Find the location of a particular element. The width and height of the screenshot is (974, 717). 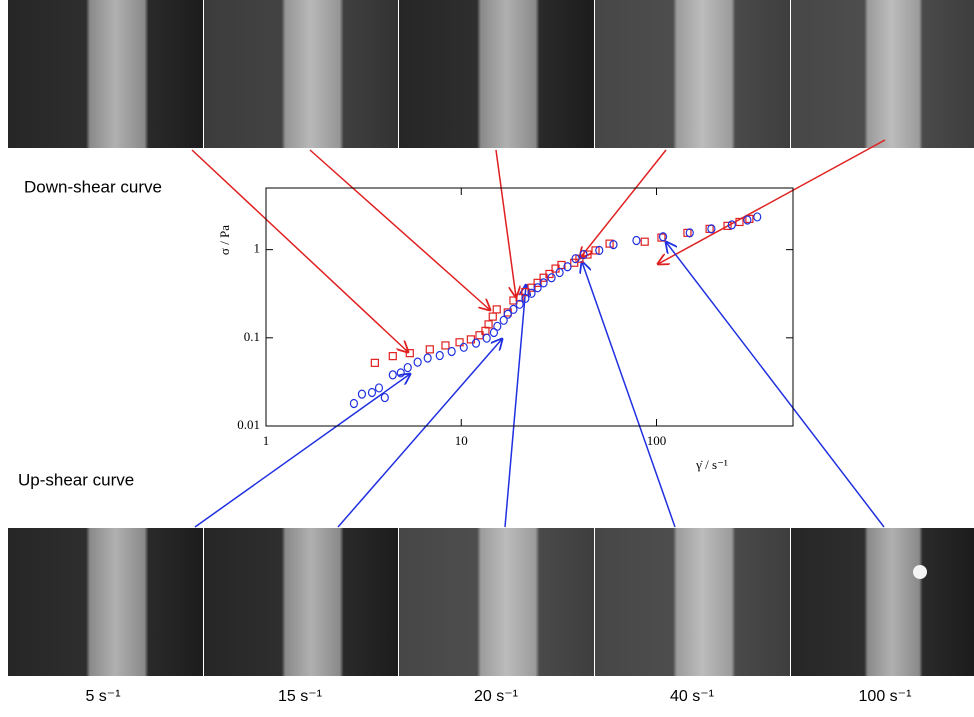

x-tick-label: 100 is located at coordinates (657, 440).